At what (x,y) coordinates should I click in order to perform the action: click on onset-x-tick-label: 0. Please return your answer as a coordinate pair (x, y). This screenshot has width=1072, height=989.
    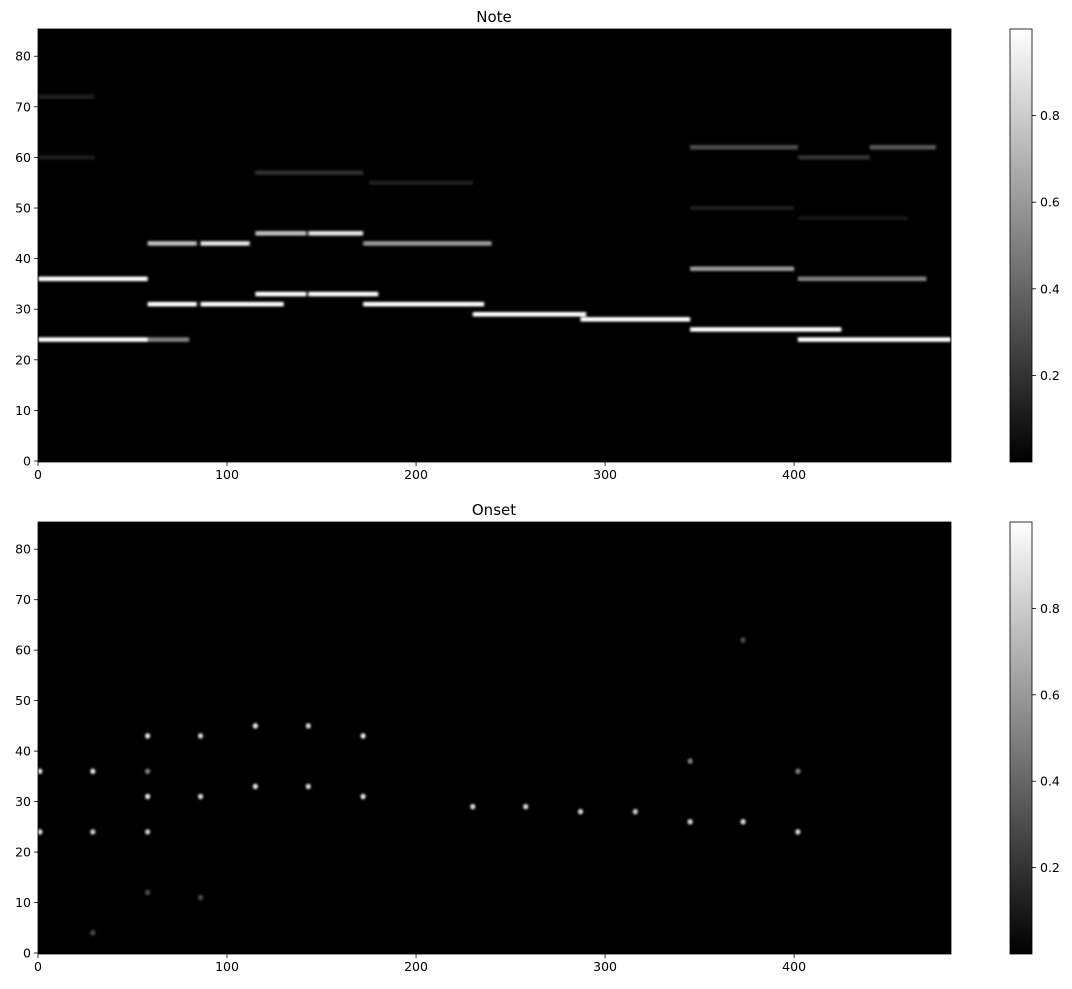
    Looking at the image, I should click on (38, 966).